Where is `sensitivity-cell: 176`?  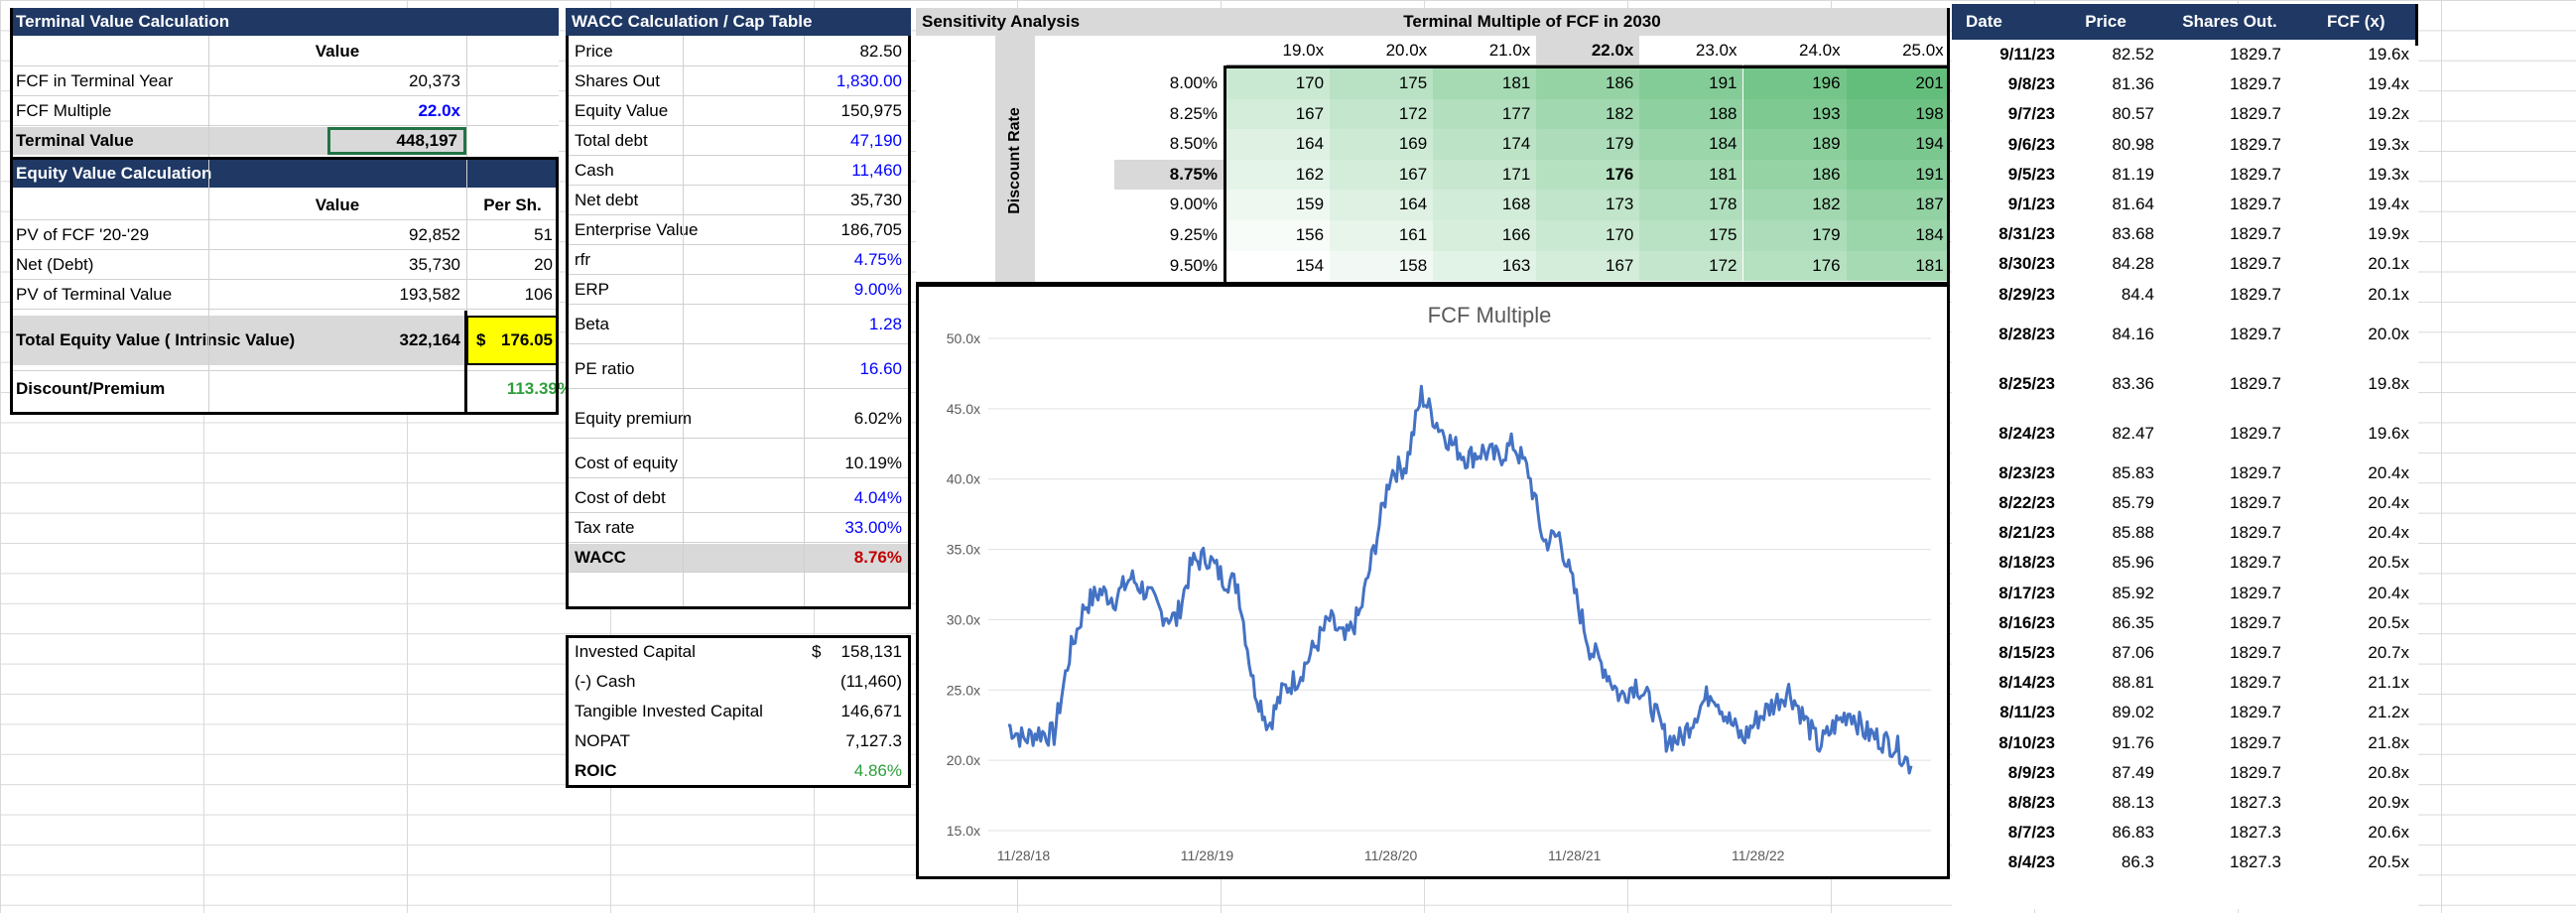
sensitivity-cell: 176 is located at coordinates (1588, 175).